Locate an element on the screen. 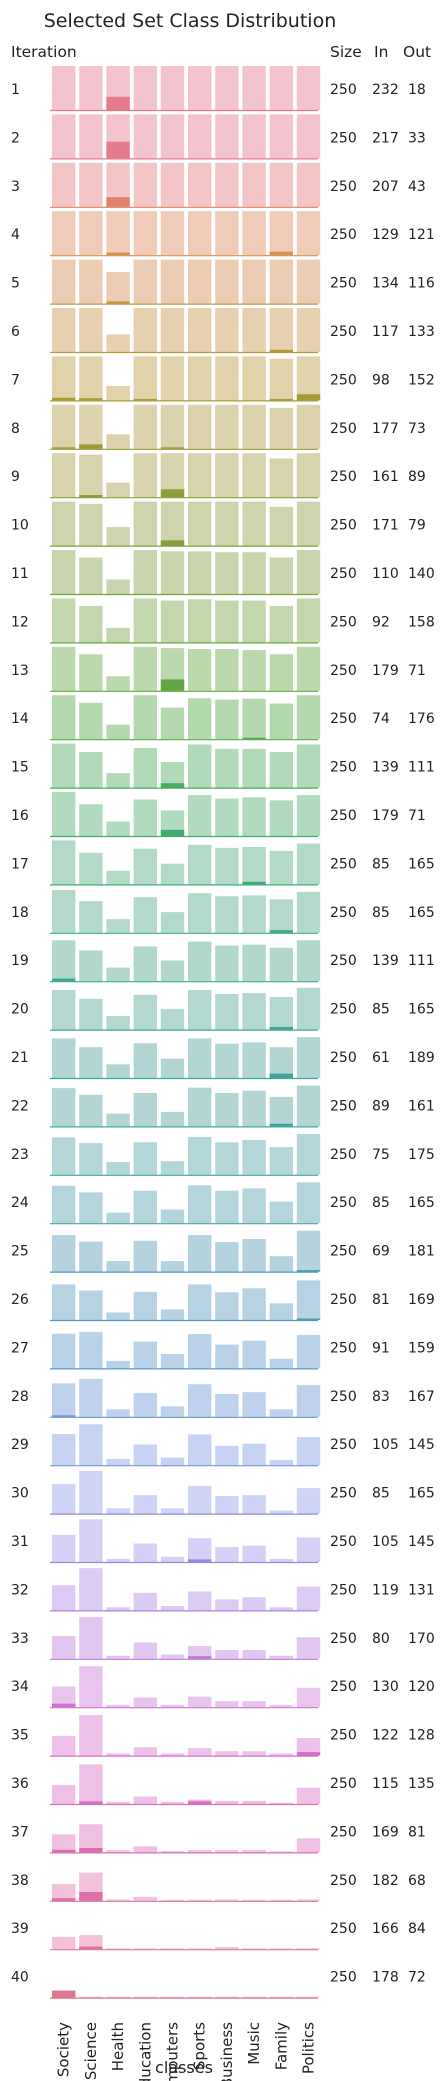 Image resolution: width=444 pixels, height=2081 pixels. out-value: 131 is located at coordinates (421, 1590).